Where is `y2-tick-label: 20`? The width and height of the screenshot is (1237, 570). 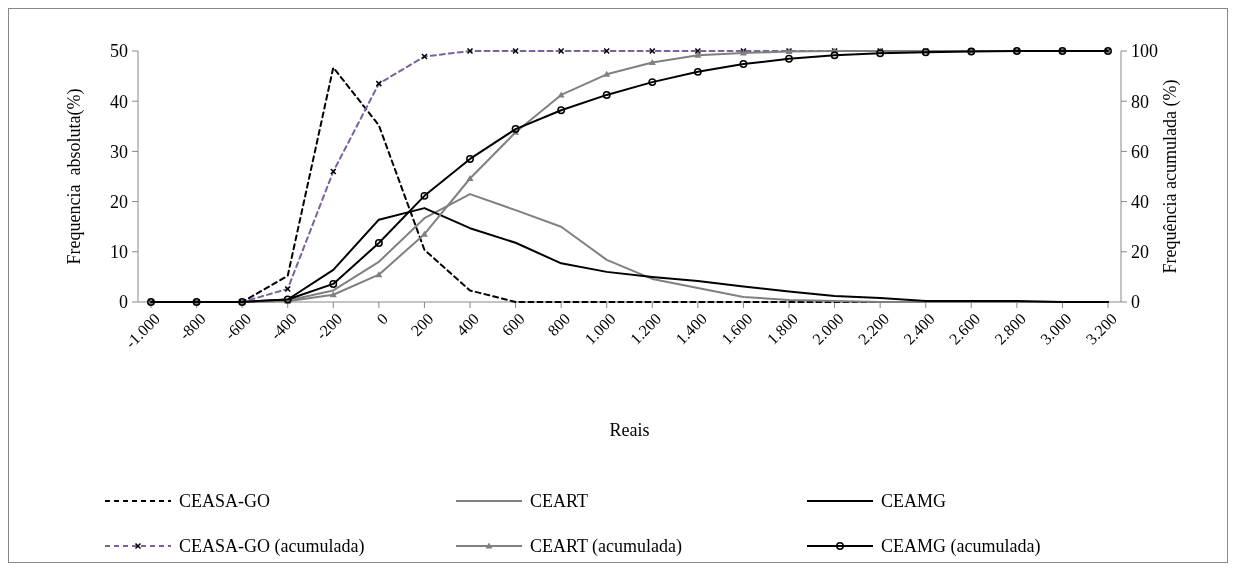
y2-tick-label: 20 is located at coordinates (1140, 252).